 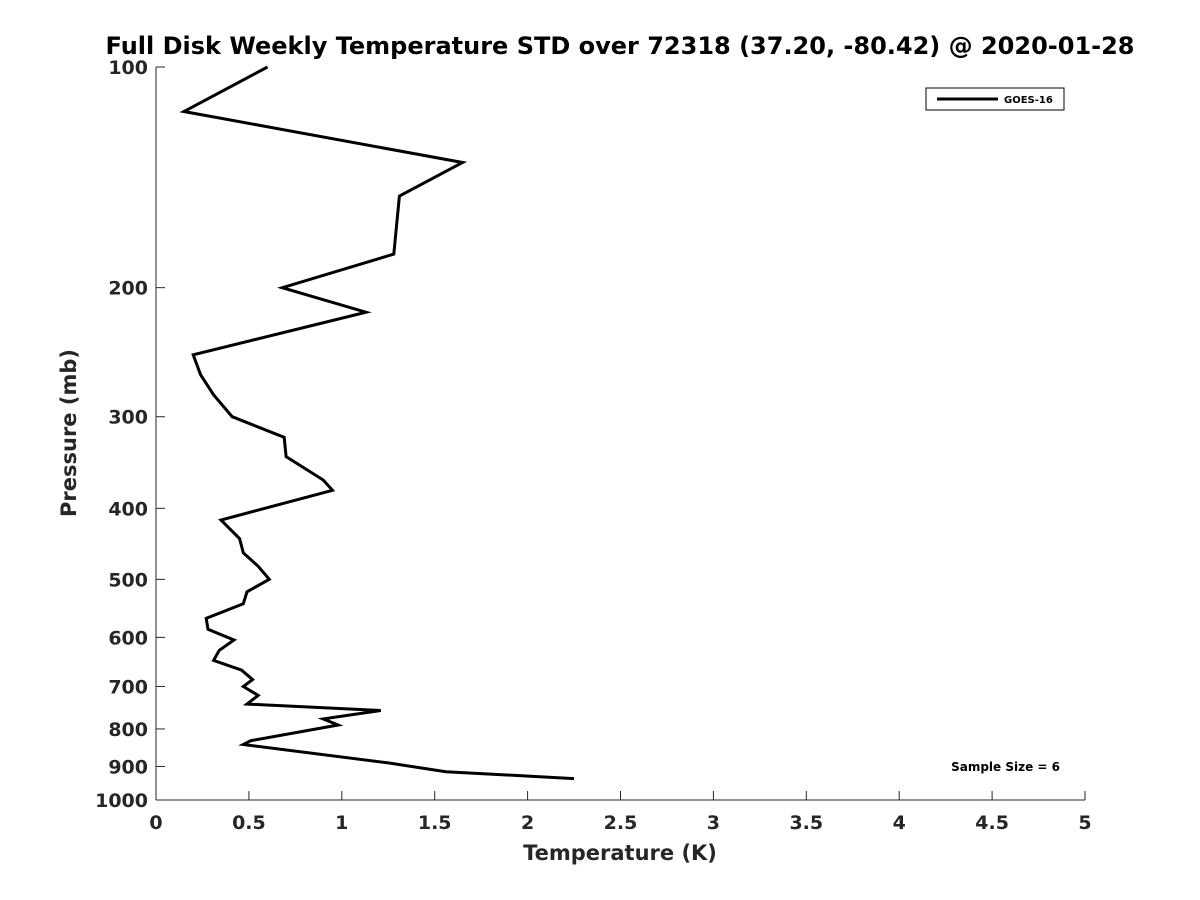 What do you see at coordinates (341, 823) in the screenshot?
I see `x-tick-label: 1` at bounding box center [341, 823].